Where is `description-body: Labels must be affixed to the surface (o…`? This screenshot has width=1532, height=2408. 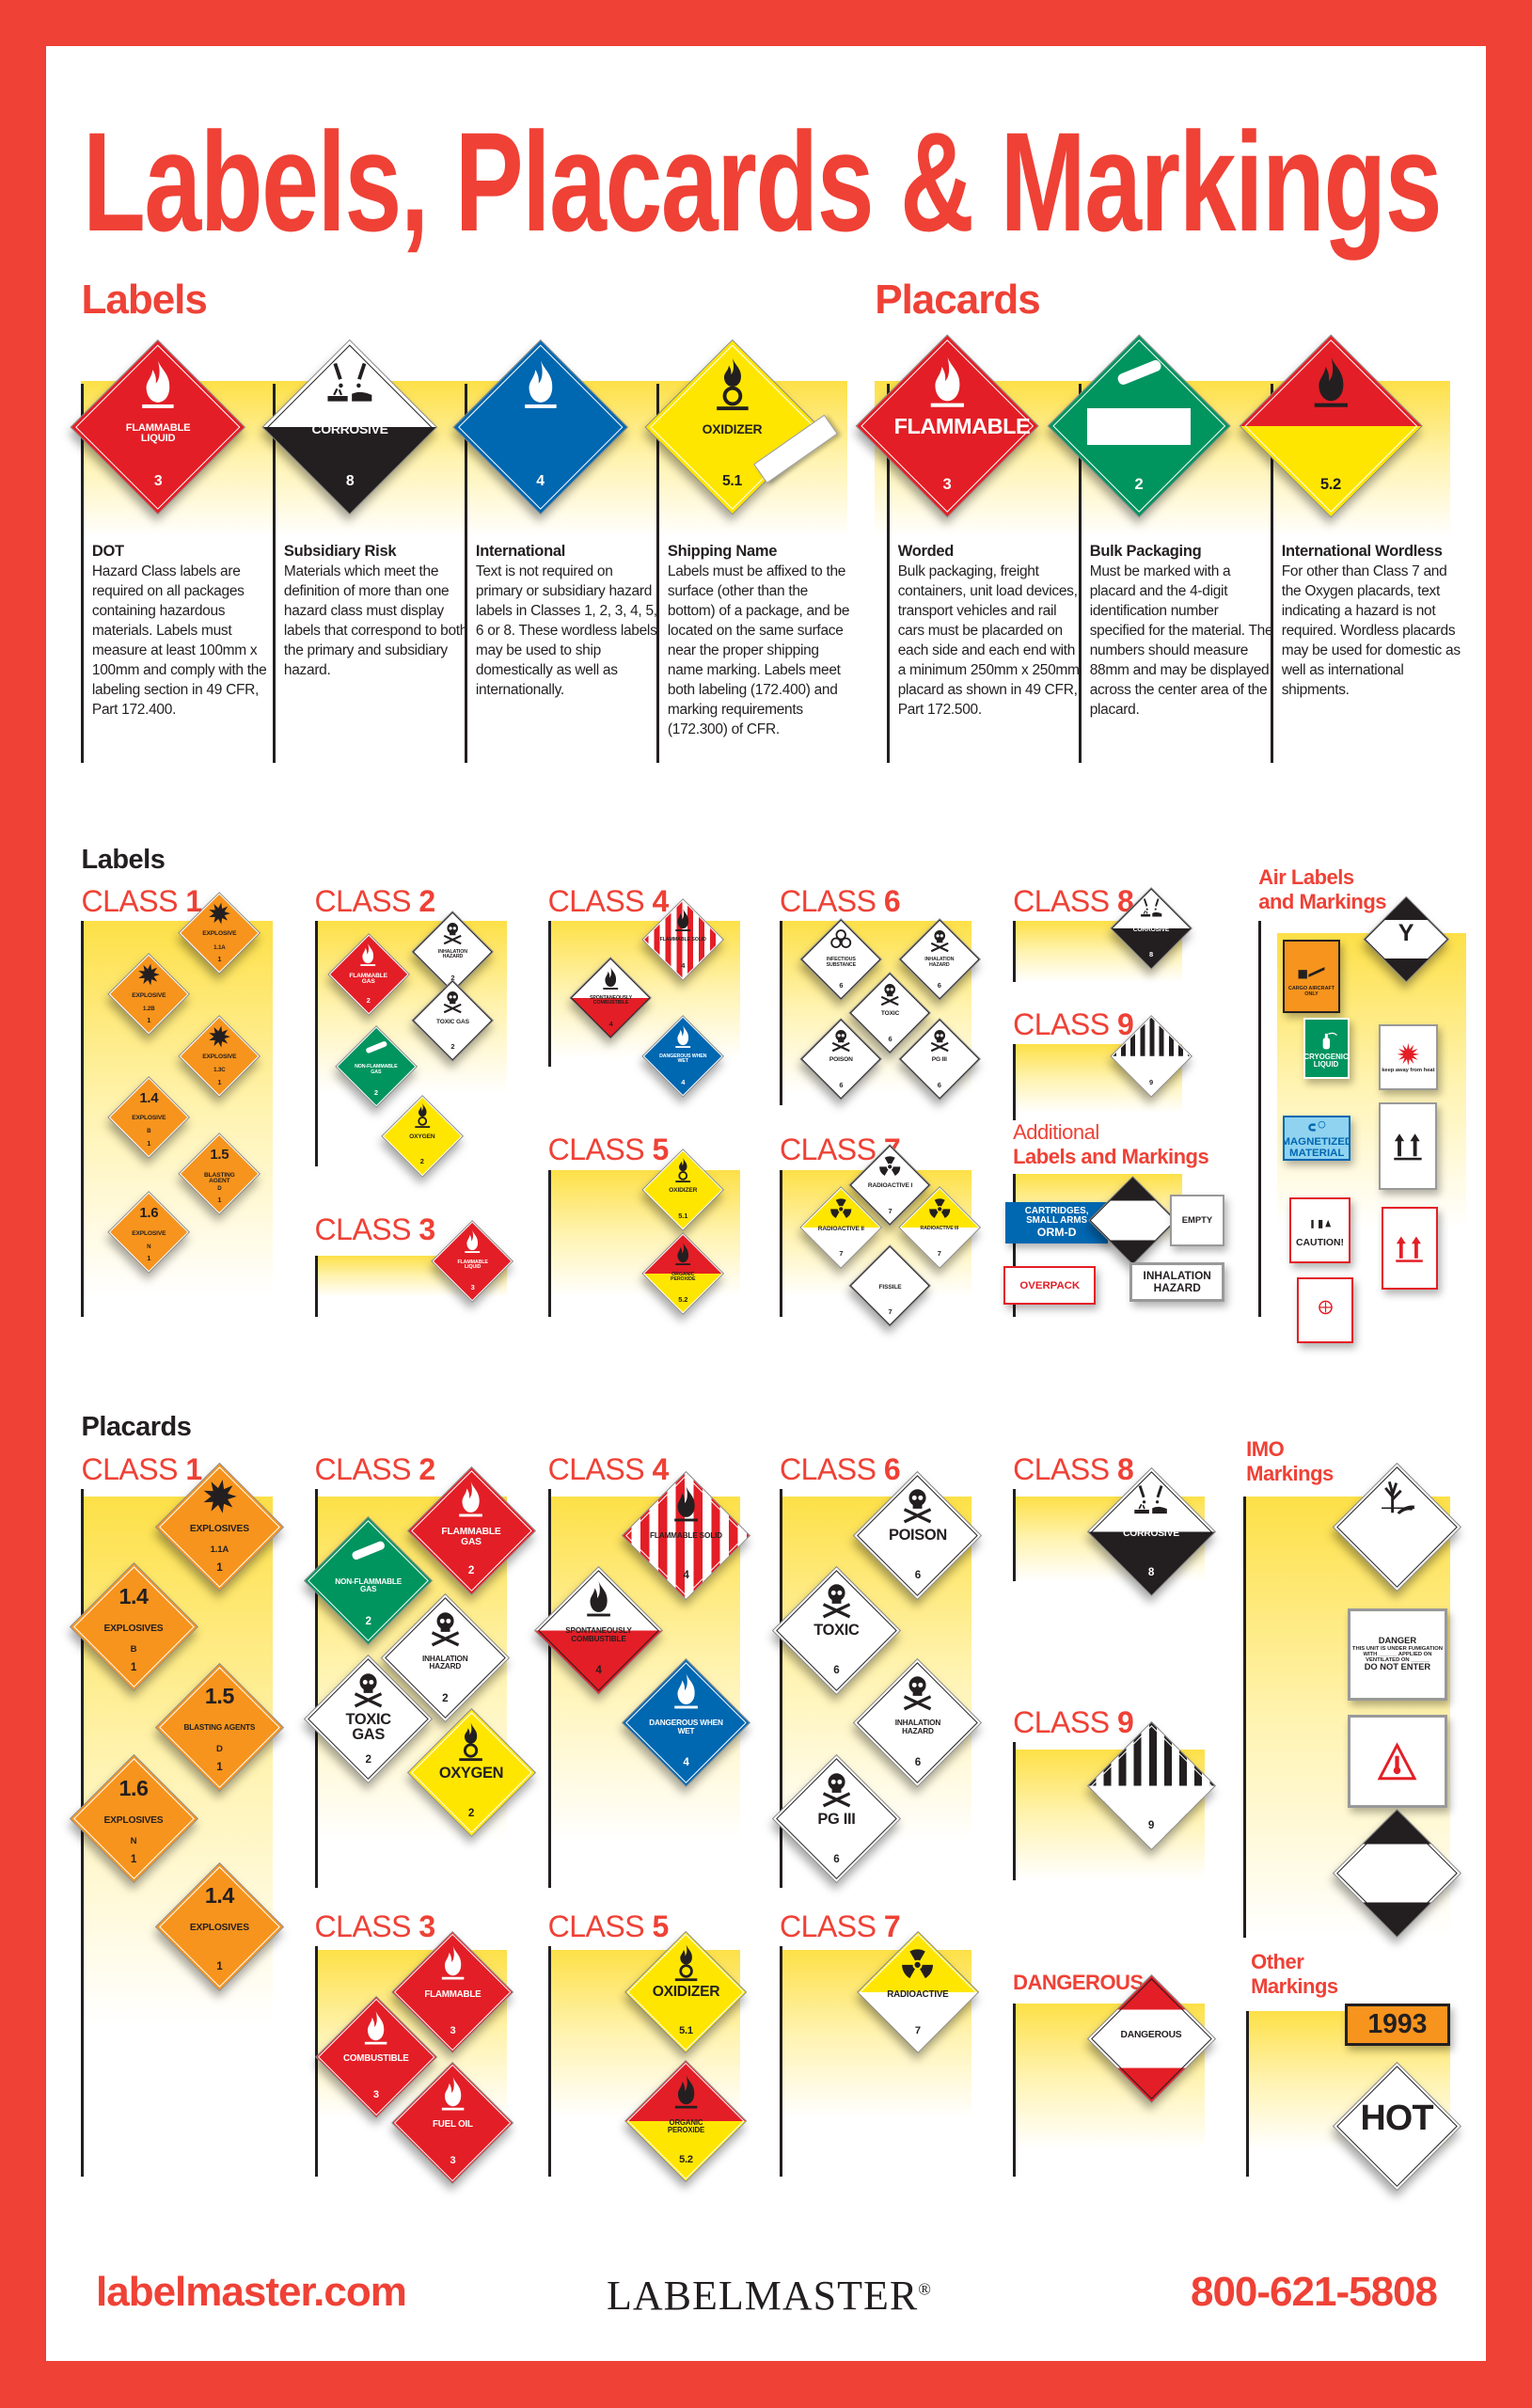 description-body: Labels must be affixed to the surface (o… is located at coordinates (758, 651).